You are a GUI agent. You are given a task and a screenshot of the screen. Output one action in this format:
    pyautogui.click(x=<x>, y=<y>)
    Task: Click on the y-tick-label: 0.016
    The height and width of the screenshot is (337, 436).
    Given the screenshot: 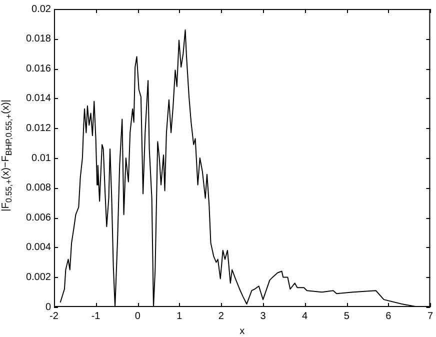 What is the action you would take?
    pyautogui.click(x=39, y=68)
    